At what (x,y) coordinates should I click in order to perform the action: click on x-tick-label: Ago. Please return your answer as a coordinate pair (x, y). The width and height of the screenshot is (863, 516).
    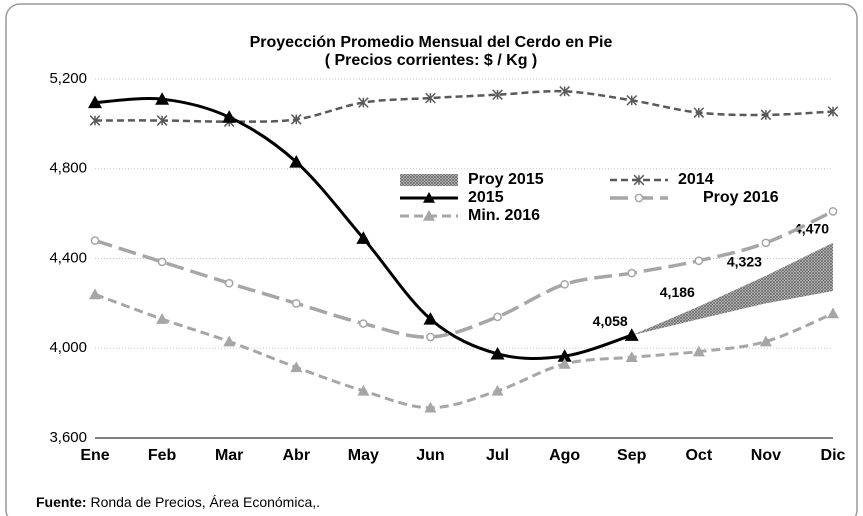
    Looking at the image, I should click on (564, 455).